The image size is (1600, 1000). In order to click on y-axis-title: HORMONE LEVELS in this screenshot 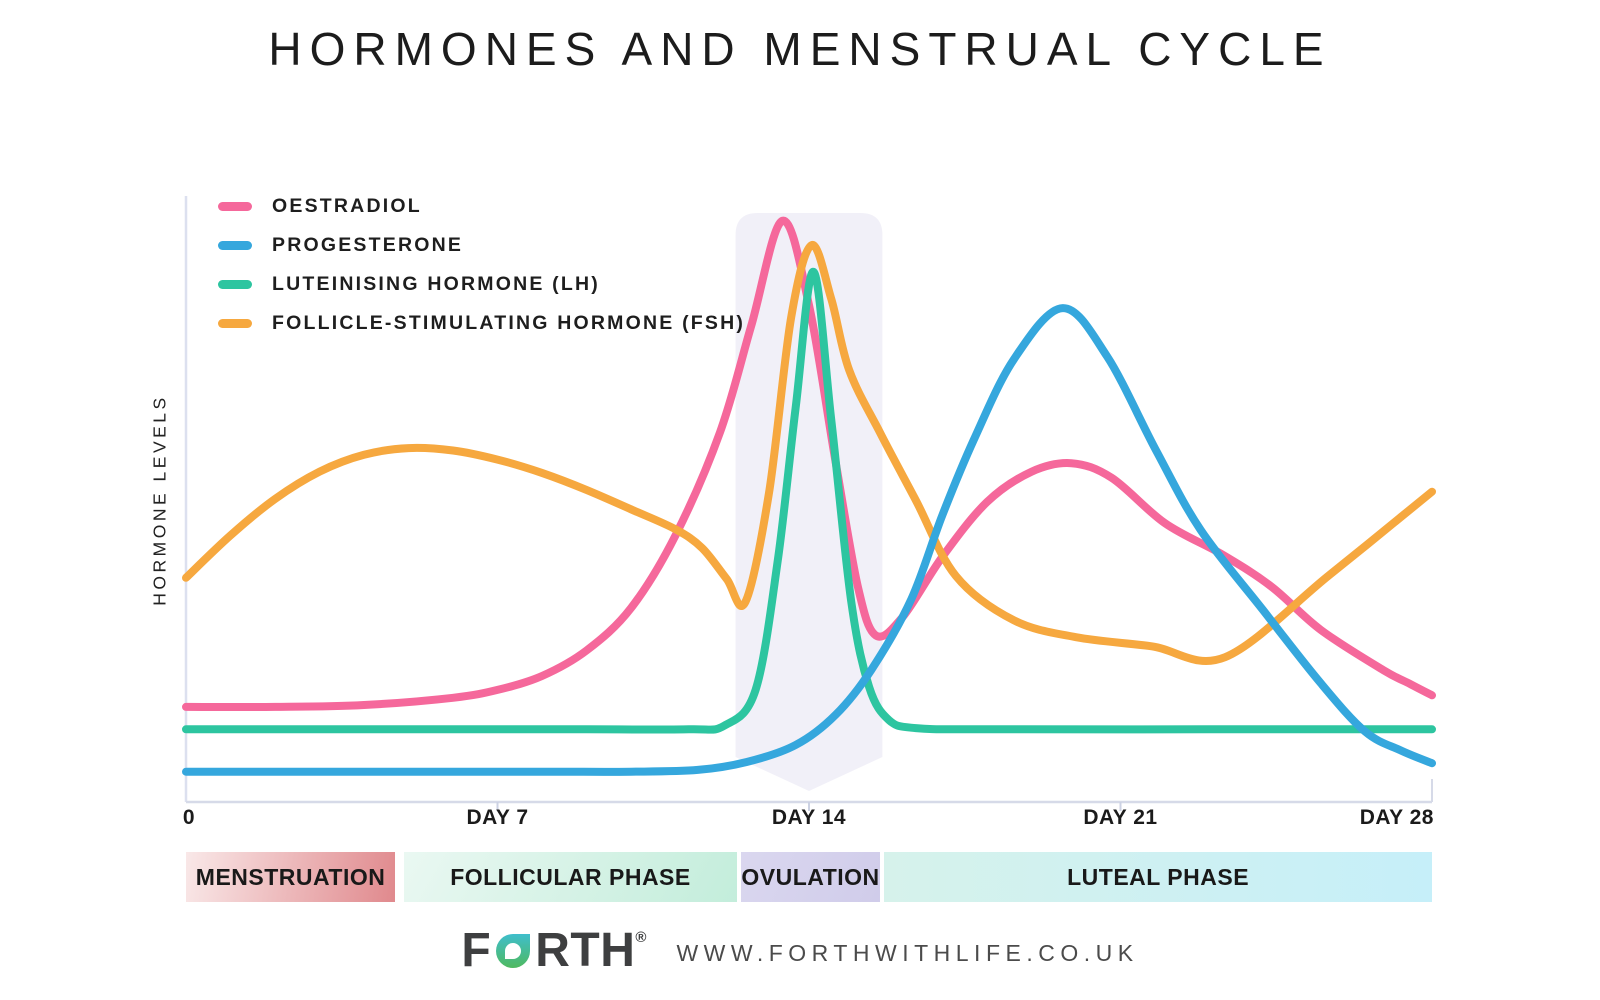, I will do `click(159, 500)`.